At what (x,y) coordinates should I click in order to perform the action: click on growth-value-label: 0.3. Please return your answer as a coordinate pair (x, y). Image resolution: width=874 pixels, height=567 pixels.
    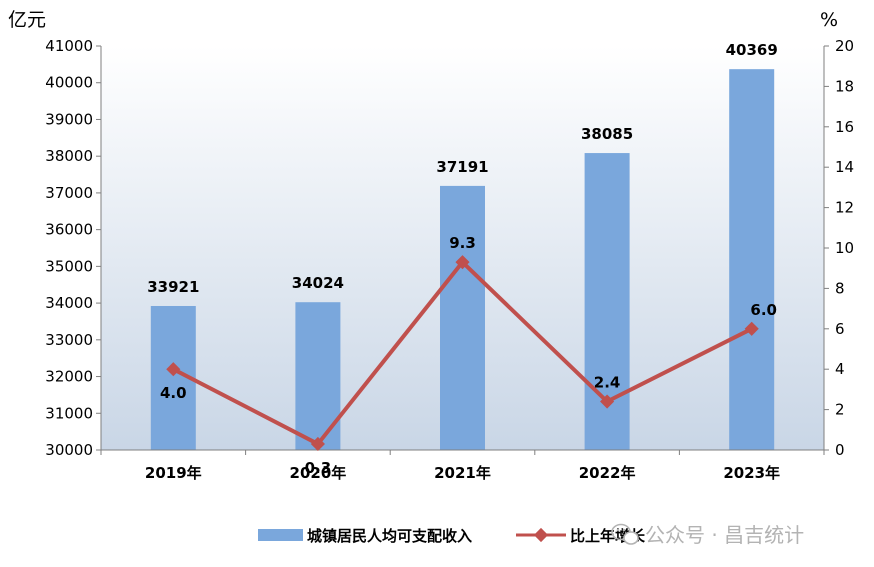
    Looking at the image, I should click on (318, 468).